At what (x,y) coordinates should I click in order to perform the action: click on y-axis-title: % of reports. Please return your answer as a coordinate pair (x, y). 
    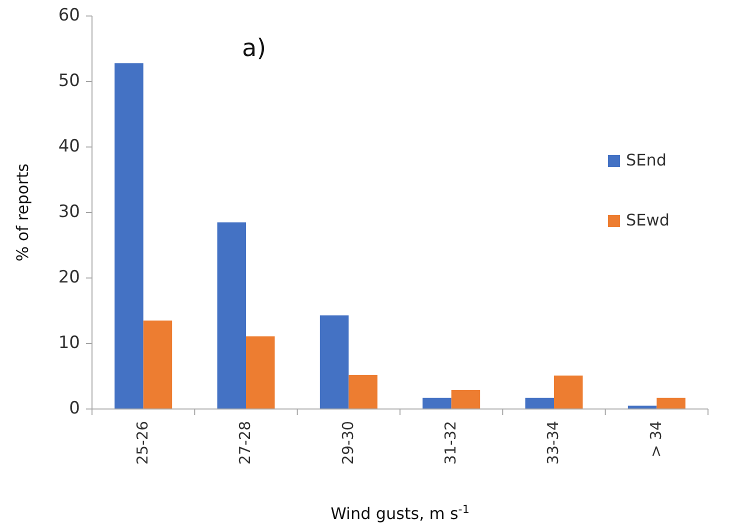
    Looking at the image, I should click on (22, 213).